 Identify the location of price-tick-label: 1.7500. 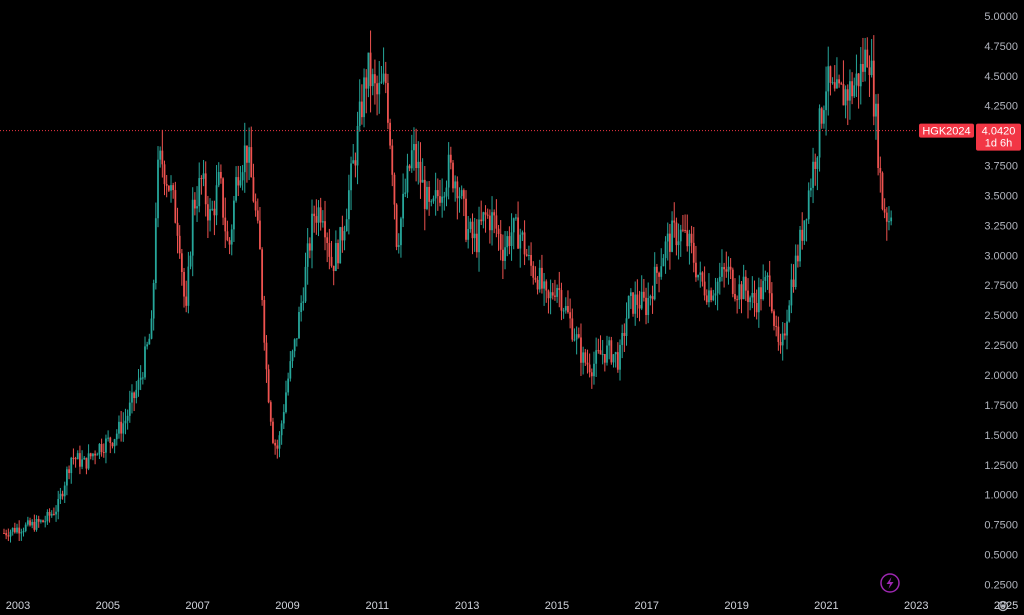
(1001, 406).